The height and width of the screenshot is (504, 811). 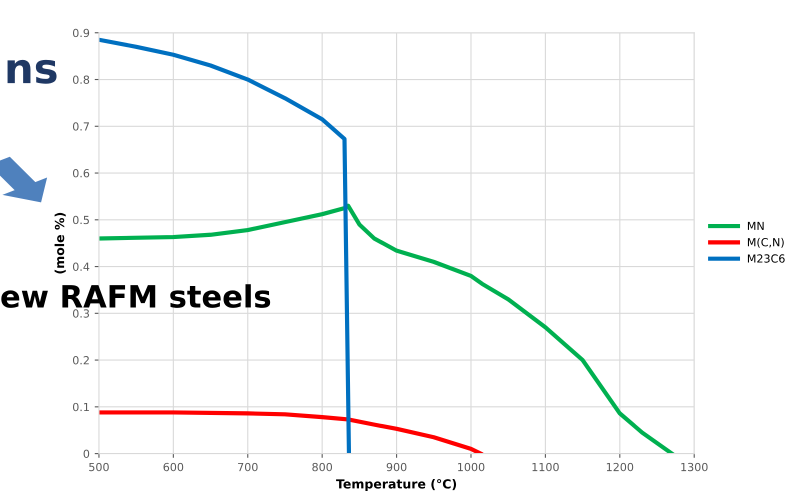 What do you see at coordinates (80, 360) in the screenshot?
I see `y-tick-label: 0.2` at bounding box center [80, 360].